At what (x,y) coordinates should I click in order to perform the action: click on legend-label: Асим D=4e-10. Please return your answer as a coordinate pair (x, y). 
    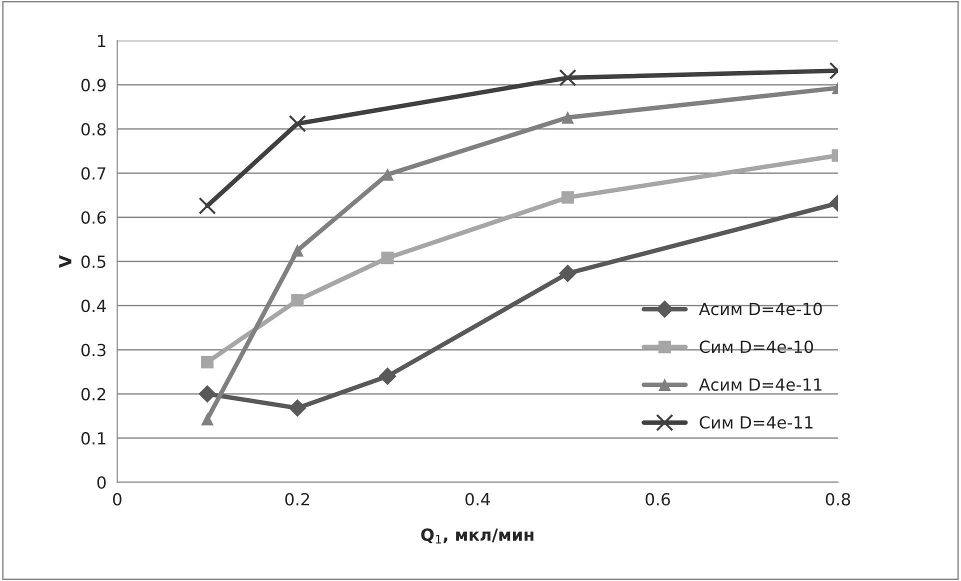
    Looking at the image, I should click on (760, 309).